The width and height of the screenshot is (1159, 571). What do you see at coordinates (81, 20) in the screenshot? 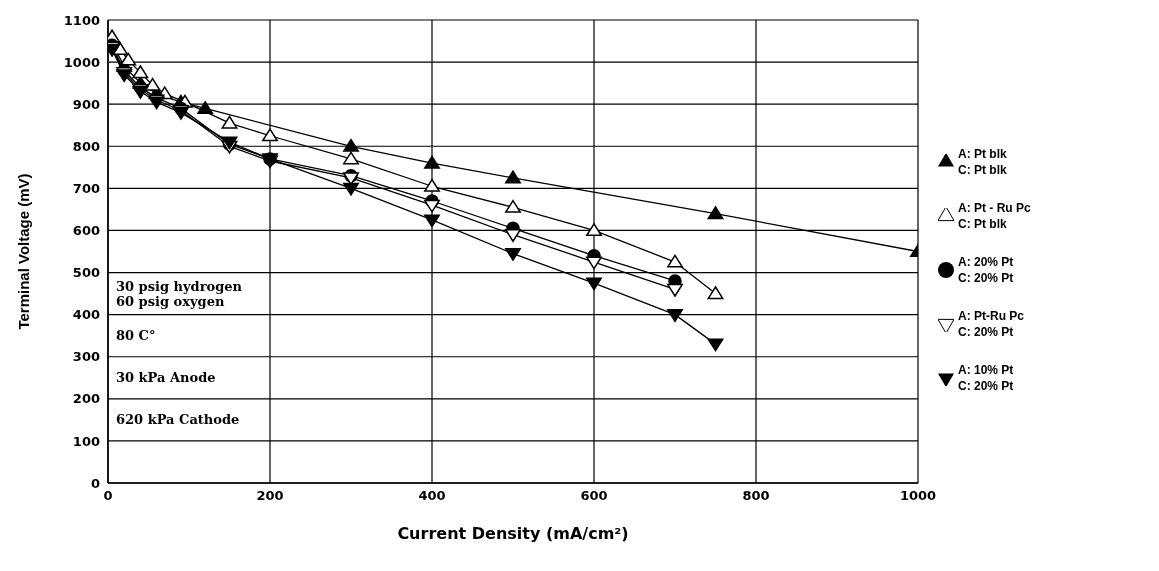
I see `y-tick-label: 1100` at bounding box center [81, 20].